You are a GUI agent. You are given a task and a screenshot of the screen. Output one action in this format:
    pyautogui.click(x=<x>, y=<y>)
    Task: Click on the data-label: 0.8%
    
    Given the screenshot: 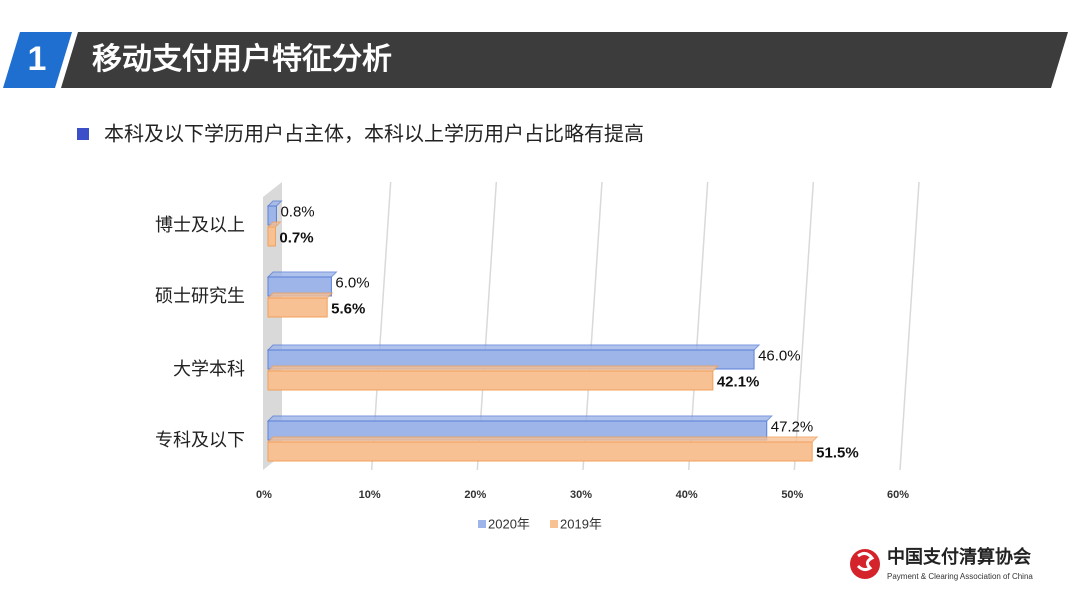 What is the action you would take?
    pyautogui.click(x=297, y=211)
    